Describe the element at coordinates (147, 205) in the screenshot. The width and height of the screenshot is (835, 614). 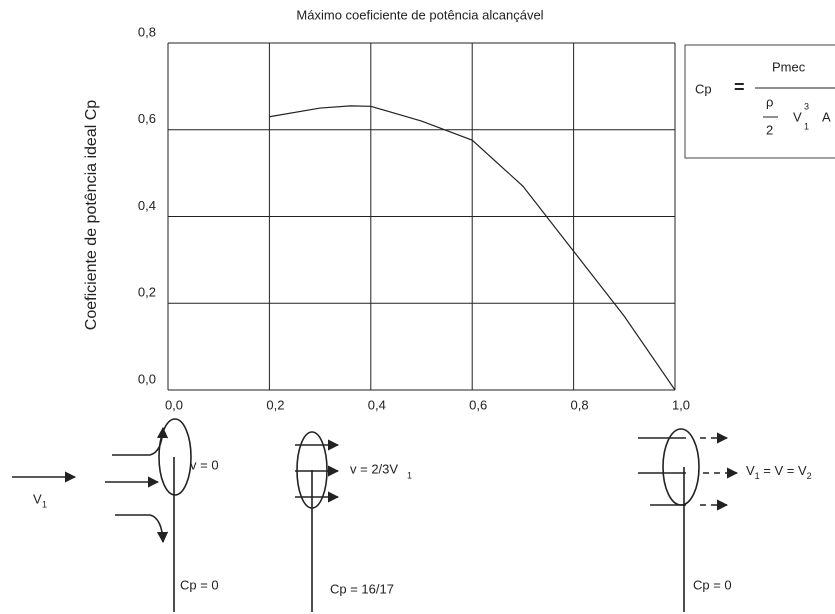
I see `y-tick-label: 0,4` at that location.